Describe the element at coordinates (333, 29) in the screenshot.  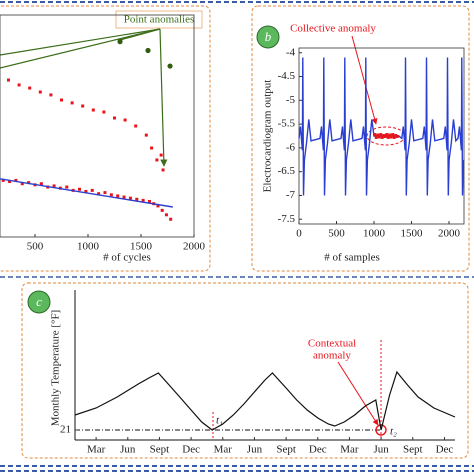
I see `annotation: Collective anomaly` at that location.